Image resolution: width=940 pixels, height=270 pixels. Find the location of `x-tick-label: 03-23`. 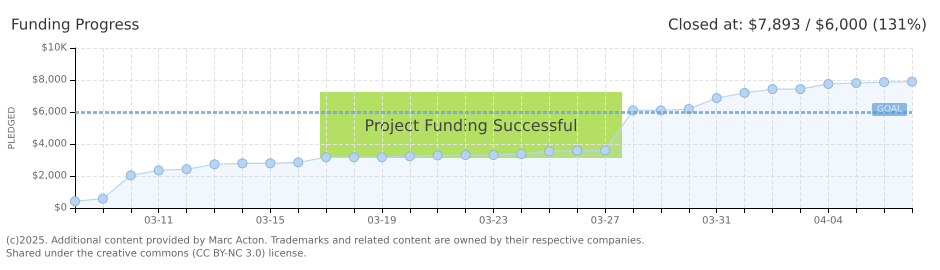

x-tick-label: 03-23 is located at coordinates (493, 221).